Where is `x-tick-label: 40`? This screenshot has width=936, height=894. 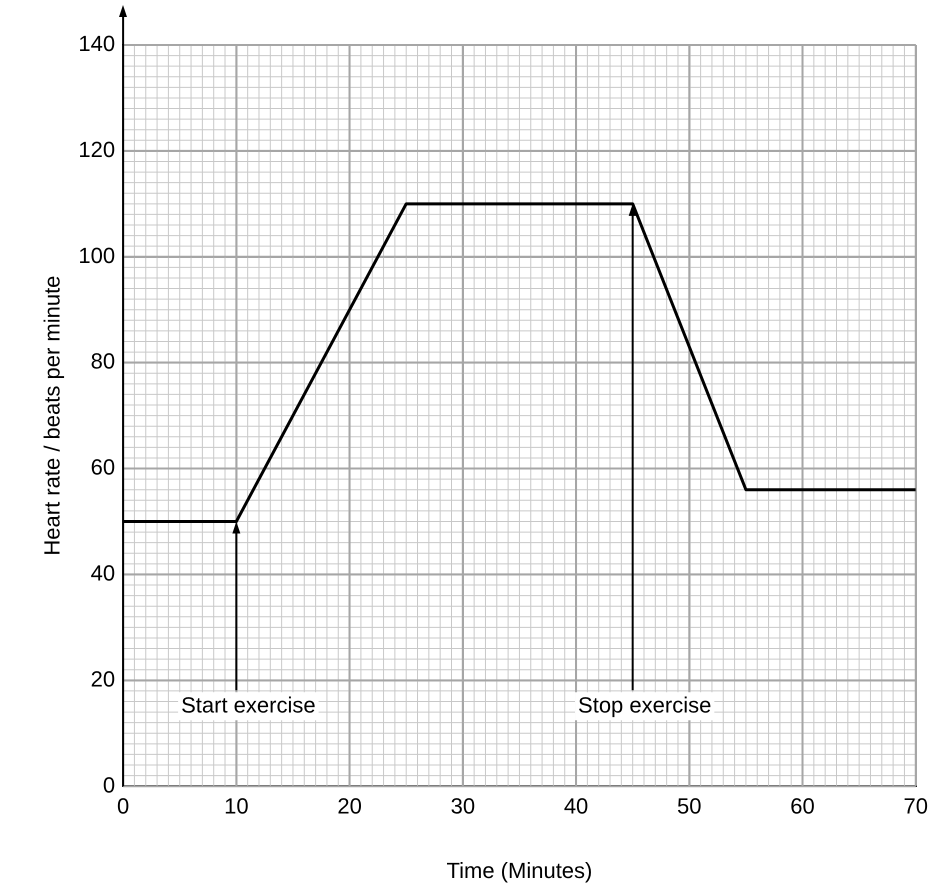
x-tick-label: 40 is located at coordinates (576, 805).